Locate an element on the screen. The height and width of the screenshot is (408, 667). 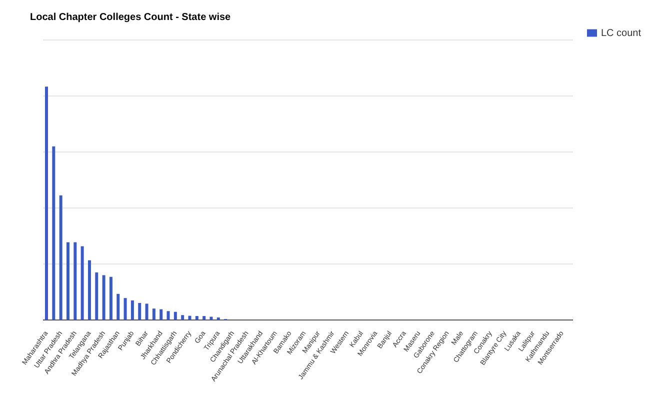
chart-title: Local Chapter Colleges Count - State wise is located at coordinates (130, 18).